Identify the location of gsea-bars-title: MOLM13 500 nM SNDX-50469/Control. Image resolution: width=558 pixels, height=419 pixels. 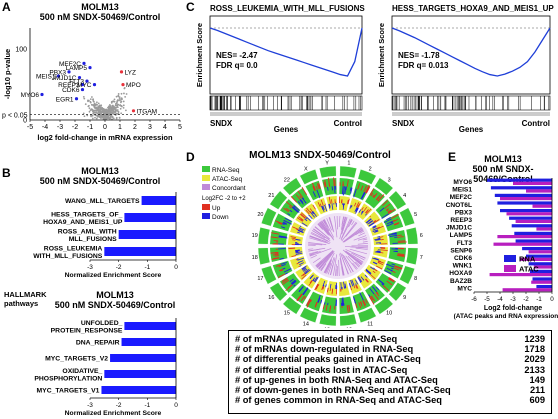
(100, 176).